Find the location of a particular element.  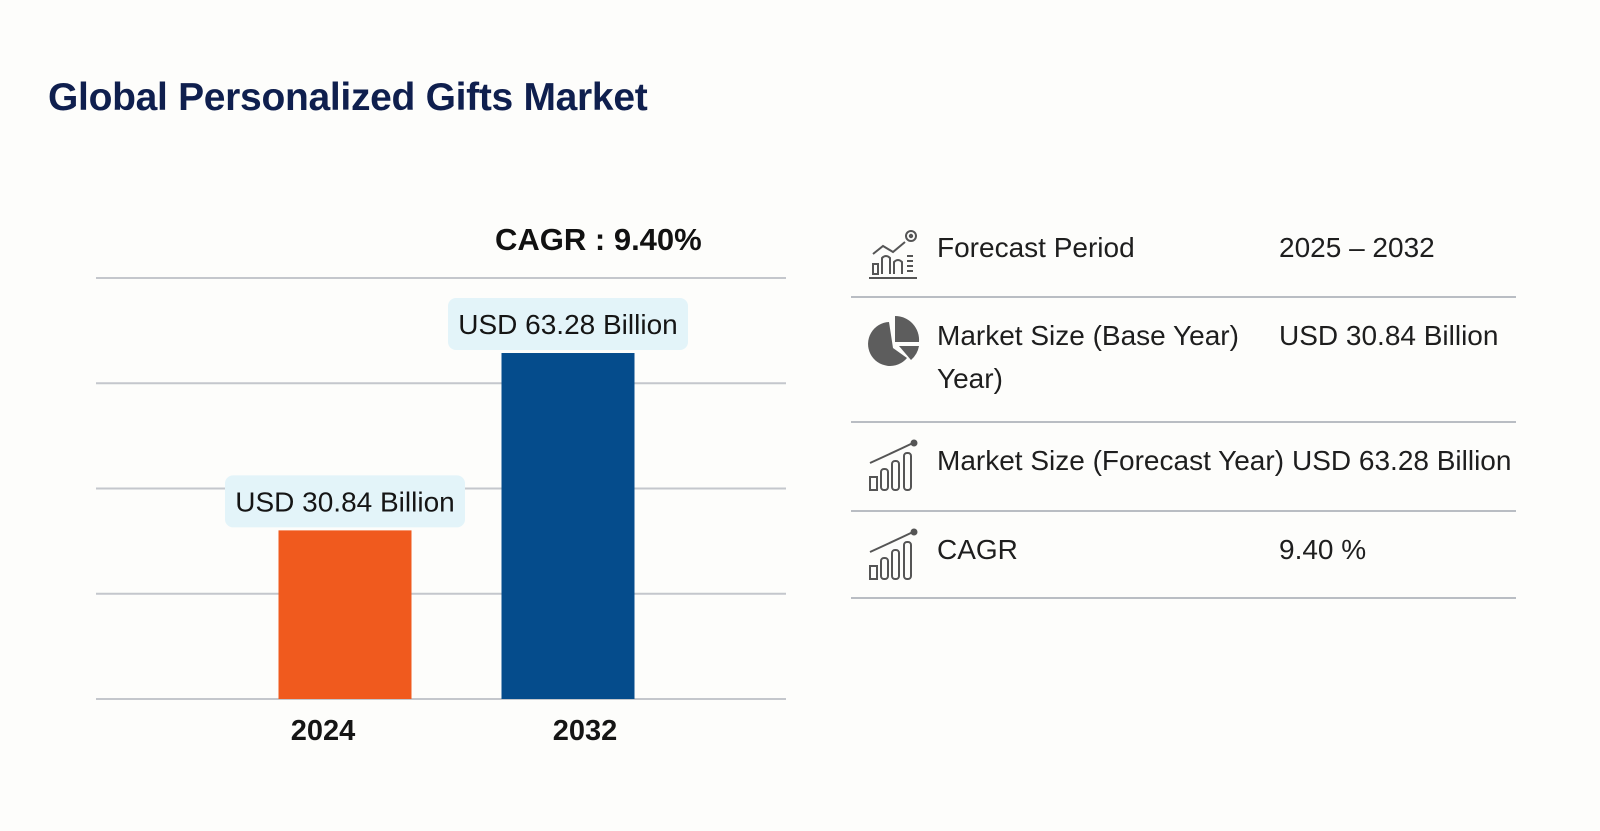

row-value: 2025 – 2032 is located at coordinates (1357, 247).